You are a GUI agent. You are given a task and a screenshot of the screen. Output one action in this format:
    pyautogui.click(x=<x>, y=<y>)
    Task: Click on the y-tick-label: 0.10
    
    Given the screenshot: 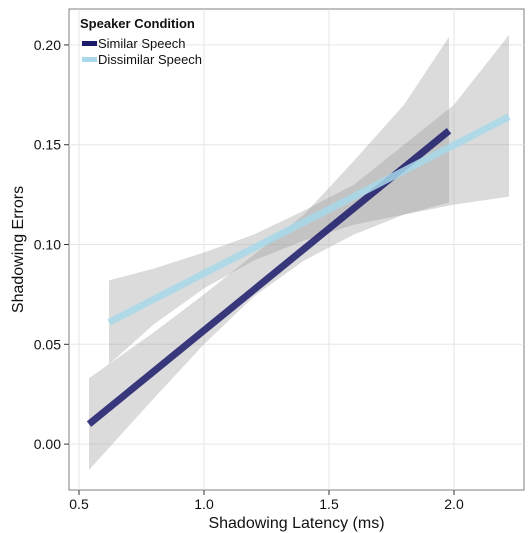 What is the action you would take?
    pyautogui.click(x=47, y=245)
    